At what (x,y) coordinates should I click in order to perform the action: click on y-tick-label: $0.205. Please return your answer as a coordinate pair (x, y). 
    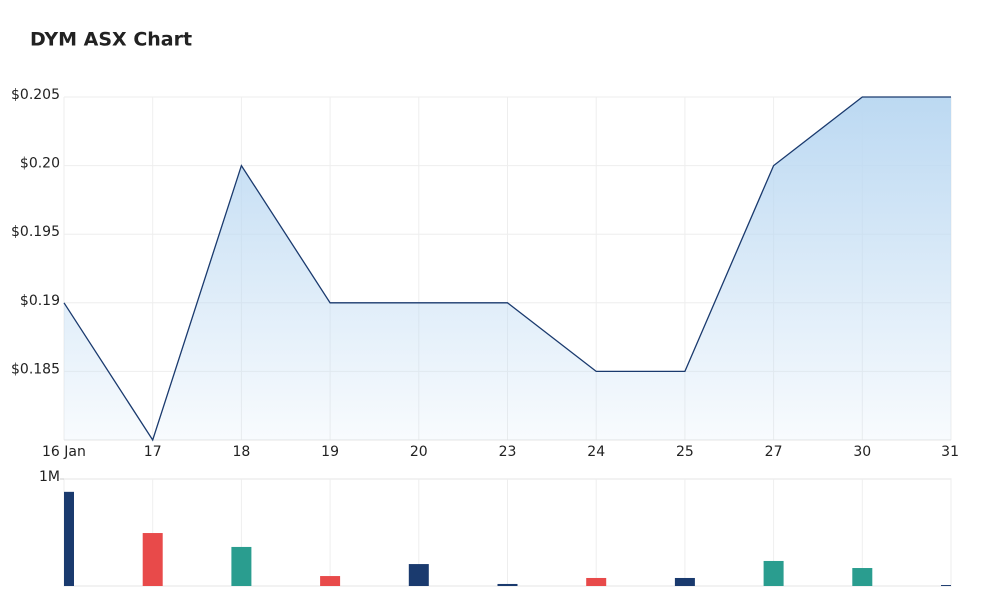
    Looking at the image, I should click on (35, 95).